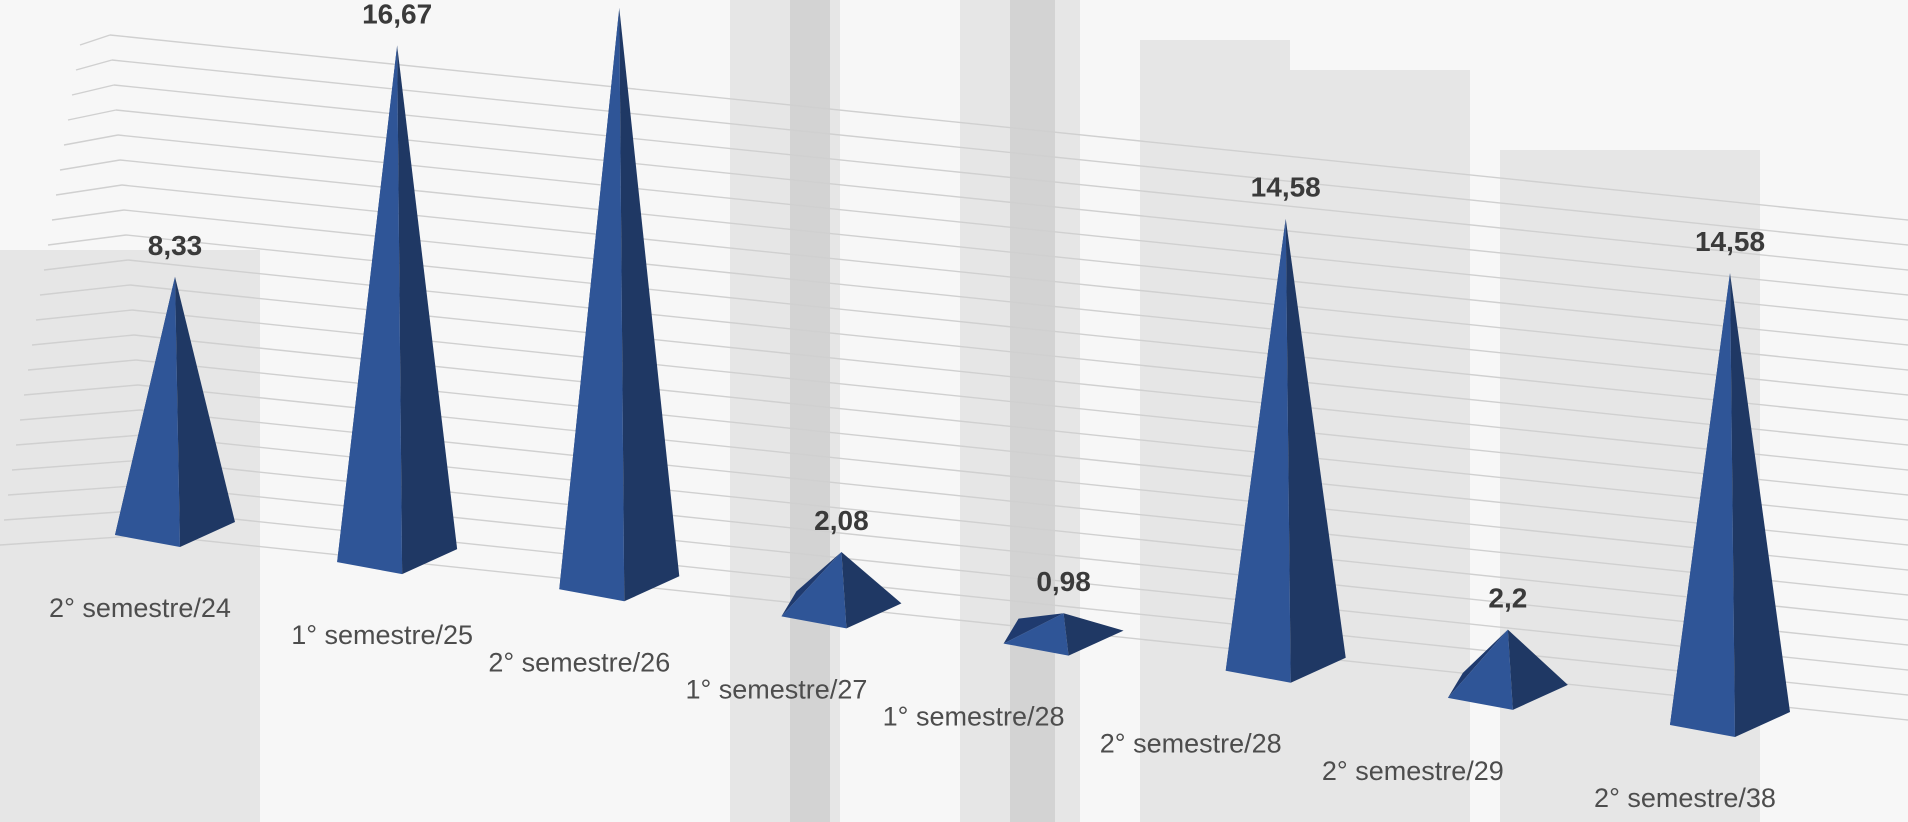 This screenshot has height=822, width=1908. I want to click on category-label: 1° semestre/27, so click(776, 689).